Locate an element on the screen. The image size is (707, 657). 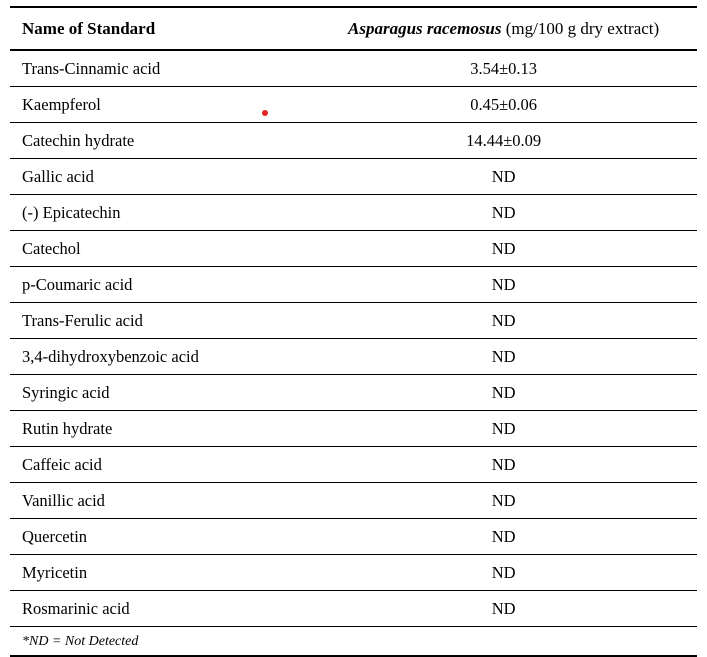
table-row: Rutin hydrate ND is located at coordinates (353, 428).